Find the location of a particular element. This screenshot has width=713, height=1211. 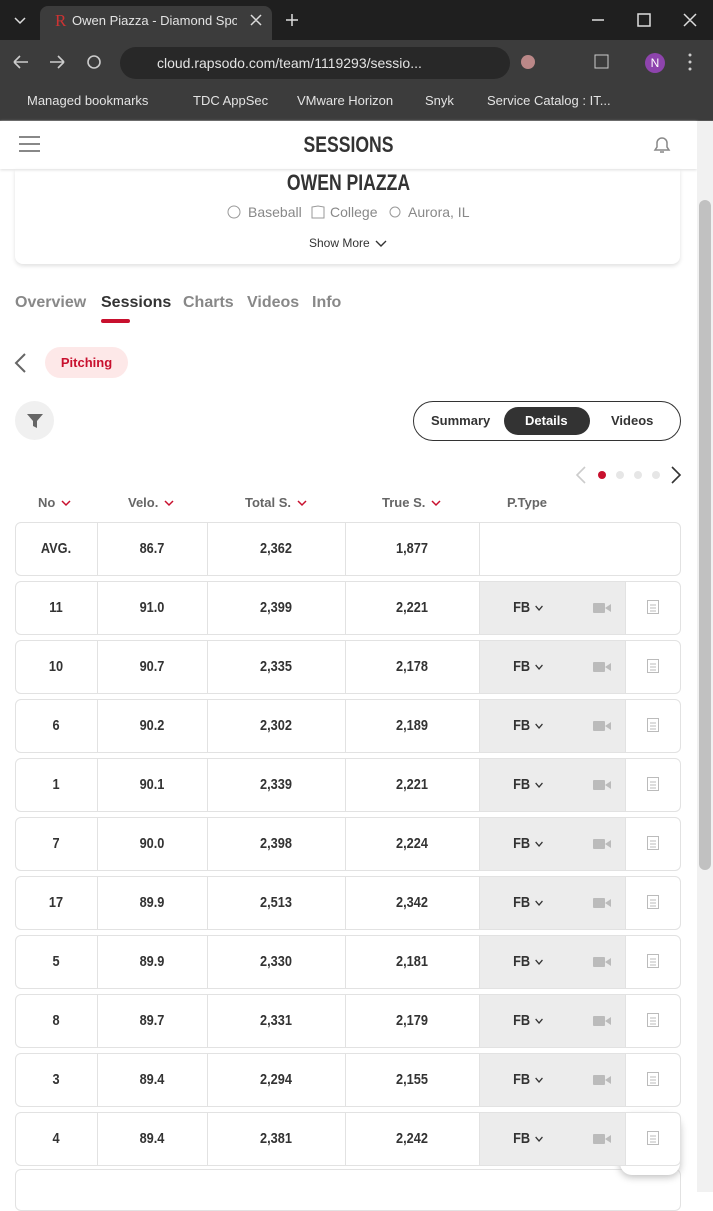

column-header: Total S. is located at coordinates (276, 502).